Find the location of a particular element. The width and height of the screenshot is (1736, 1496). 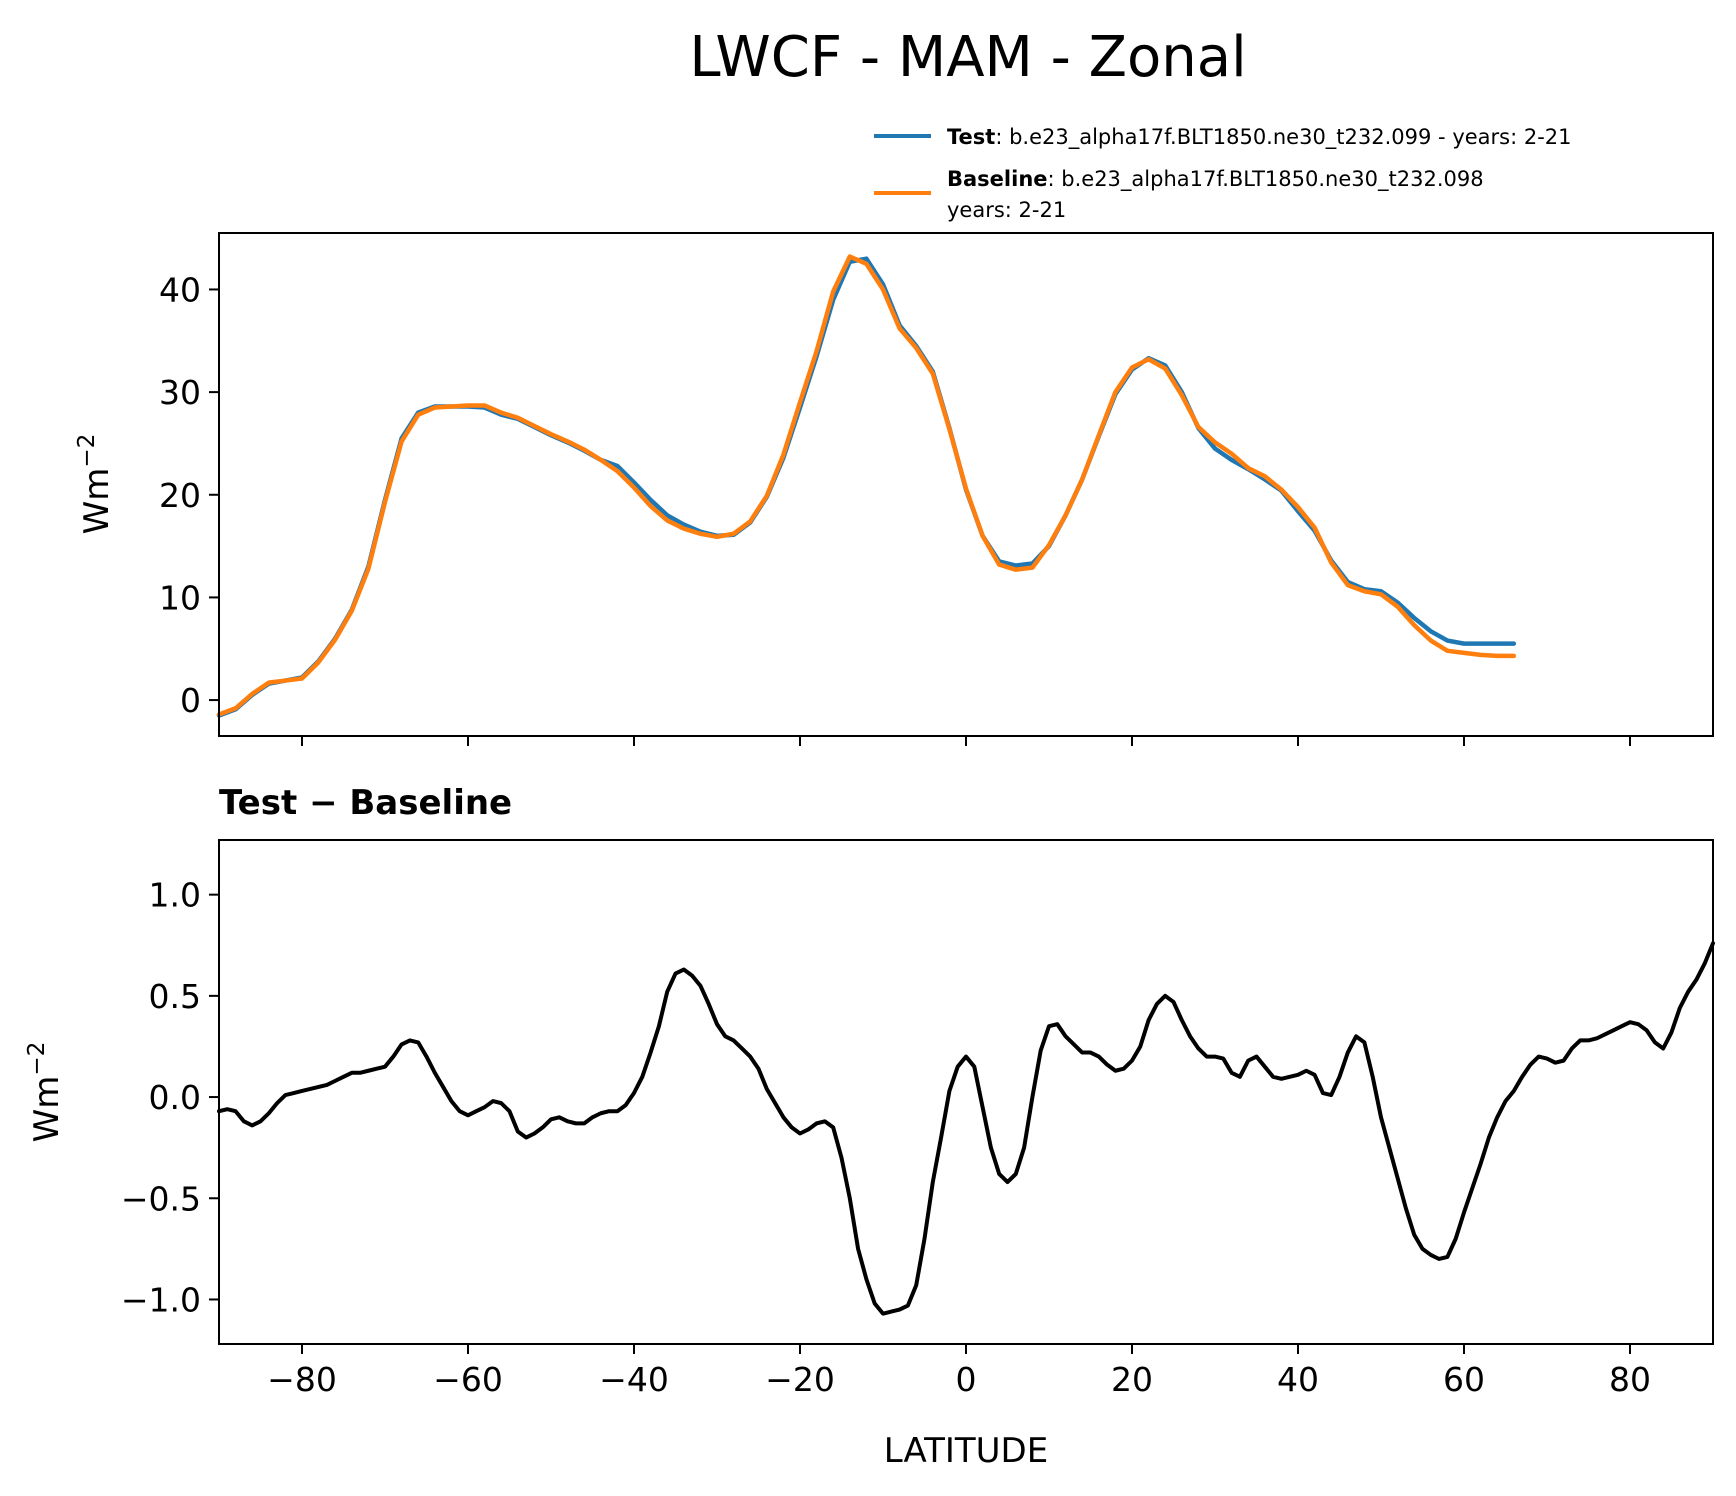

top-y-axis-label-unit: Wm is located at coordinates (97, 501).